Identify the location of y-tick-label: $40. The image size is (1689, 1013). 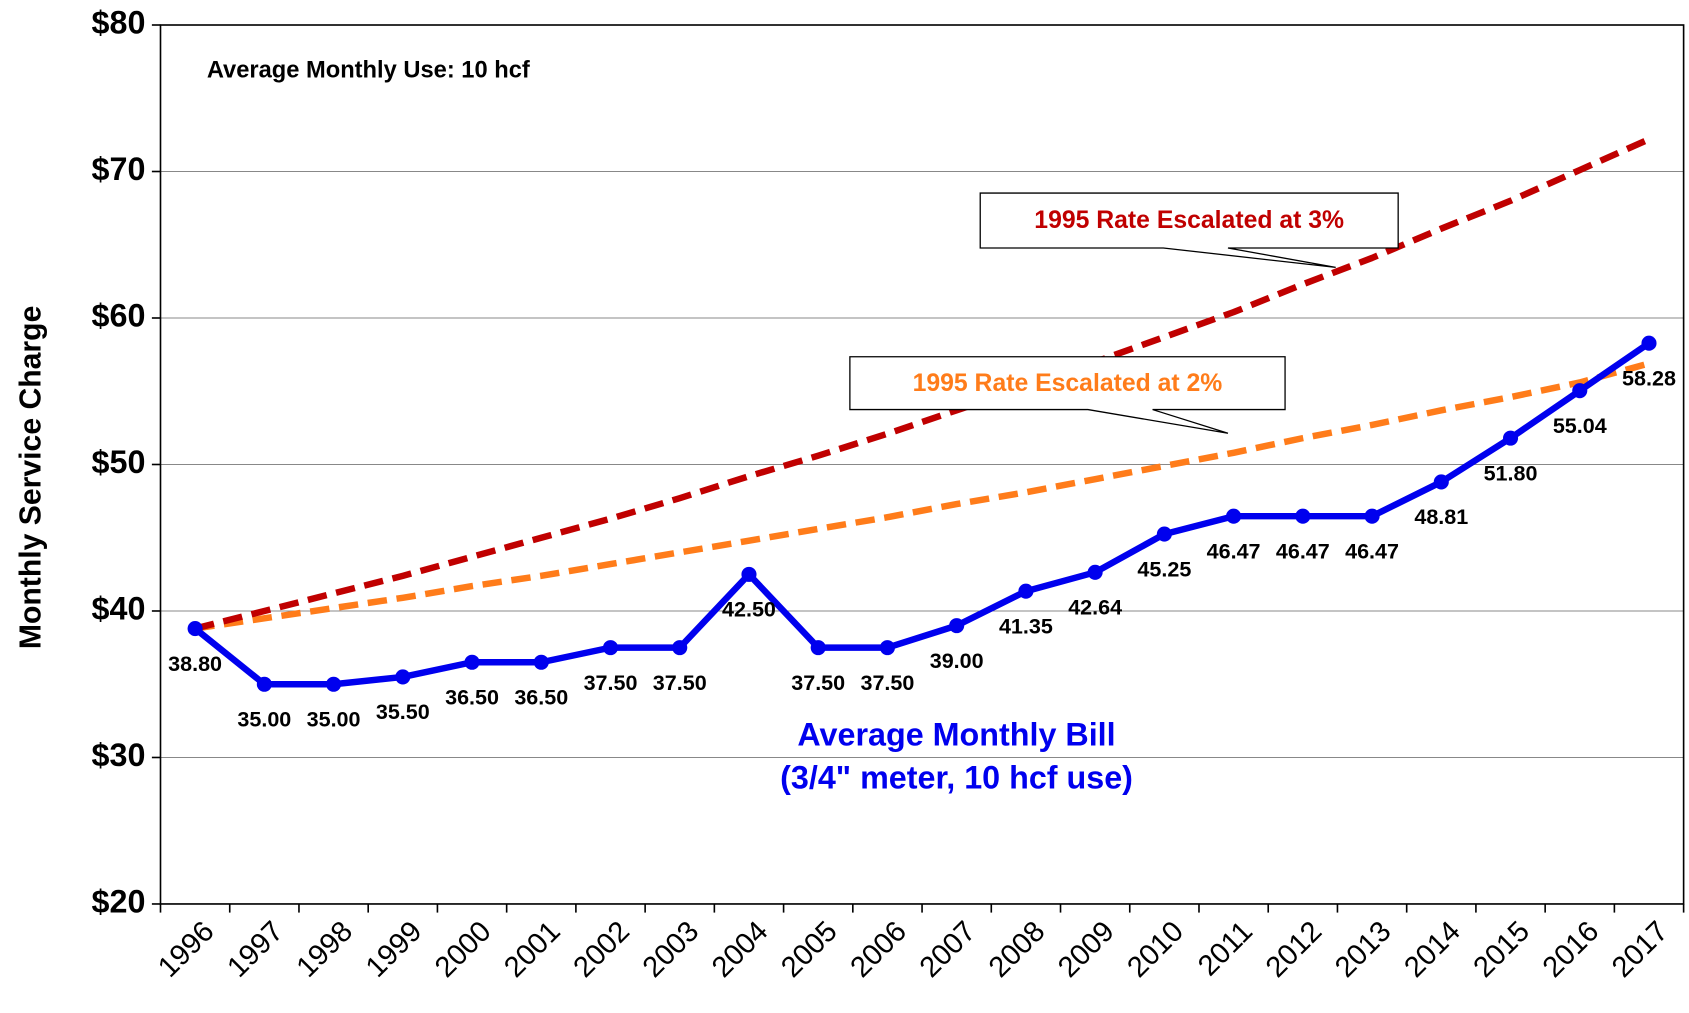
(119, 609).